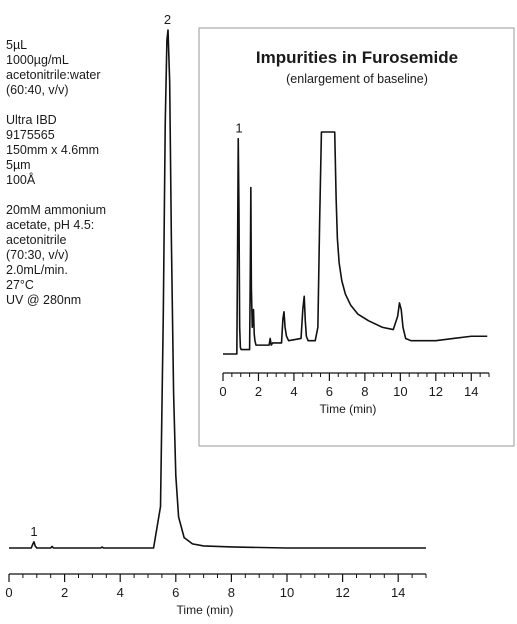 Image resolution: width=517 pixels, height=624 pixels. Describe the element at coordinates (50, 225) in the screenshot. I see `method-line: acetate, pH 4.5:` at that location.